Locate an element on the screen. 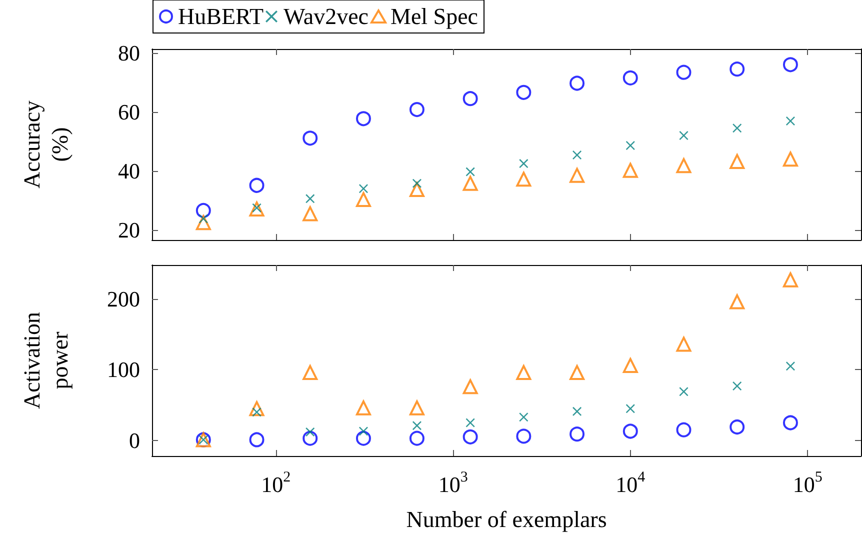 The image size is (862, 541). y-tick-label: 20 is located at coordinates (129, 229).